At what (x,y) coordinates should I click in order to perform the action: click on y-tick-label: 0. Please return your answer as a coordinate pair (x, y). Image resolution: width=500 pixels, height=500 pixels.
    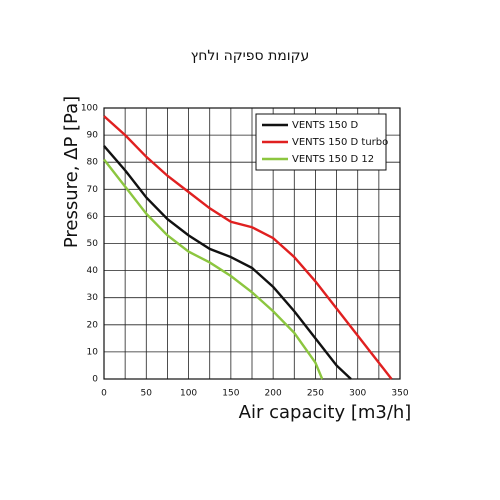
    Looking at the image, I should click on (95, 380).